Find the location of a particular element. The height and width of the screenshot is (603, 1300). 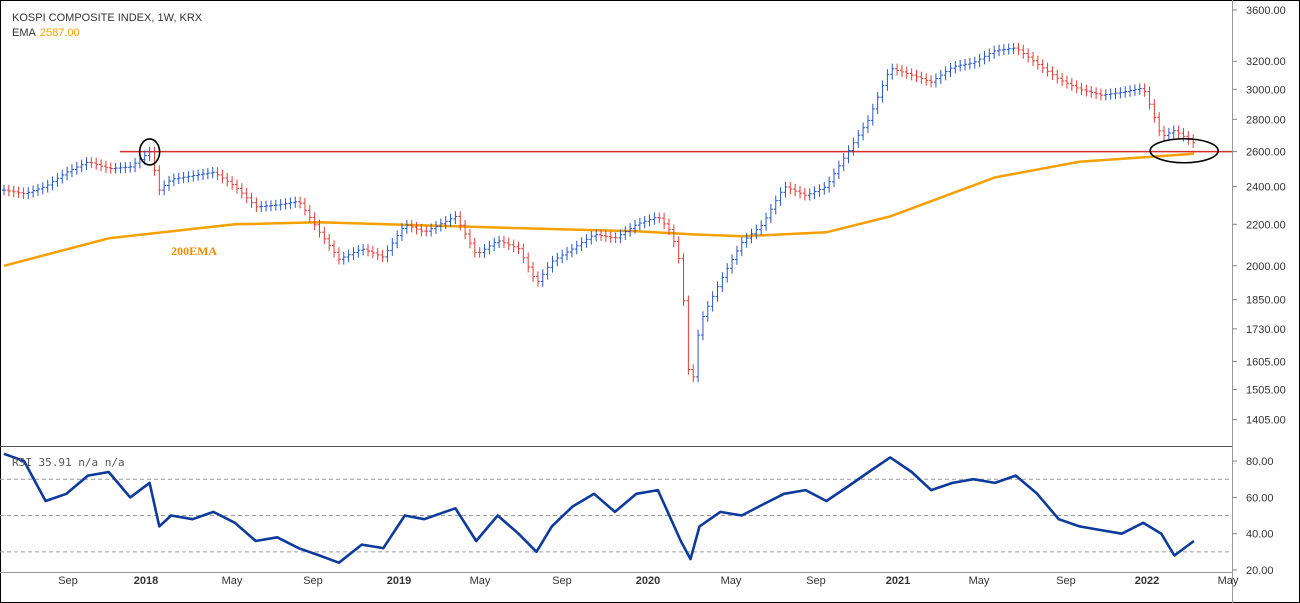

rsi-tick-label: 40.00 is located at coordinates (1260, 535).